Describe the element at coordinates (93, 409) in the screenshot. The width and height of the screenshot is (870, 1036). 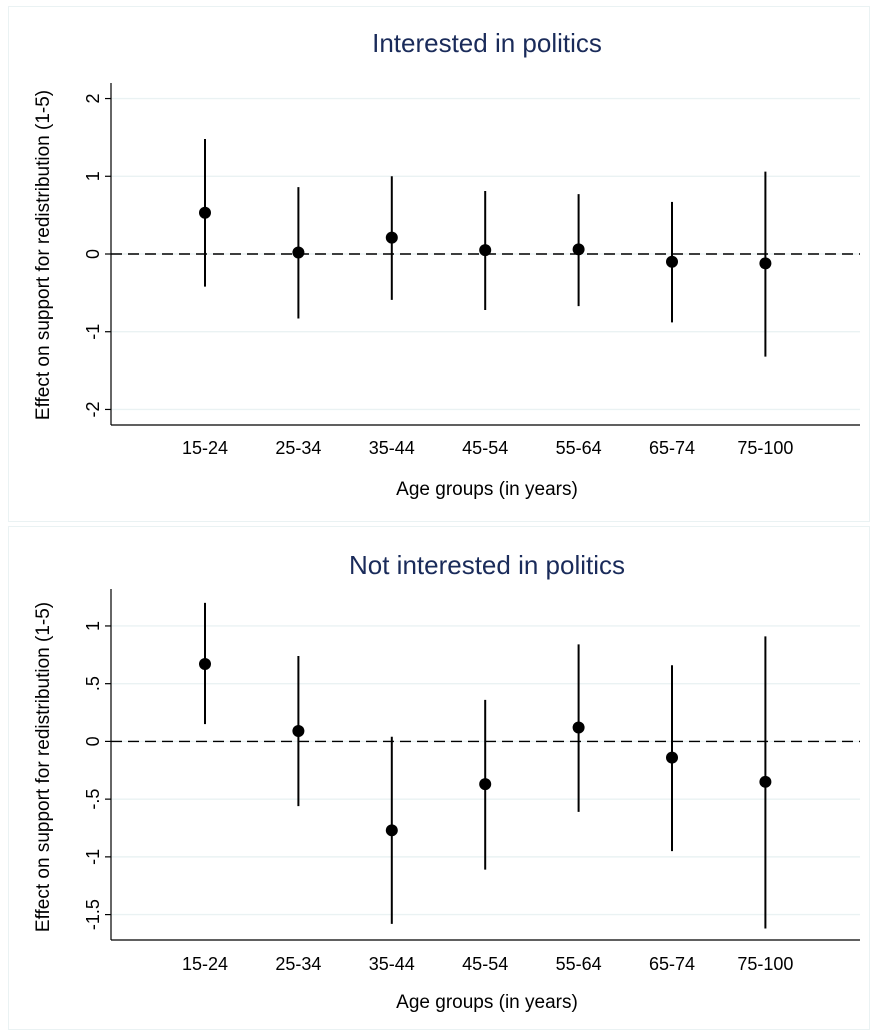
I see `y-tick-label: -2` at that location.